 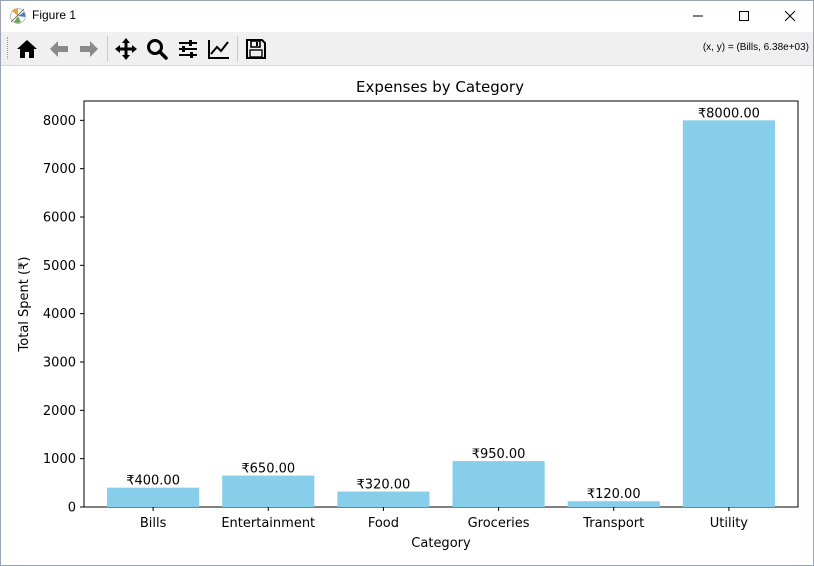 I want to click on pan-button, so click(x=126, y=48).